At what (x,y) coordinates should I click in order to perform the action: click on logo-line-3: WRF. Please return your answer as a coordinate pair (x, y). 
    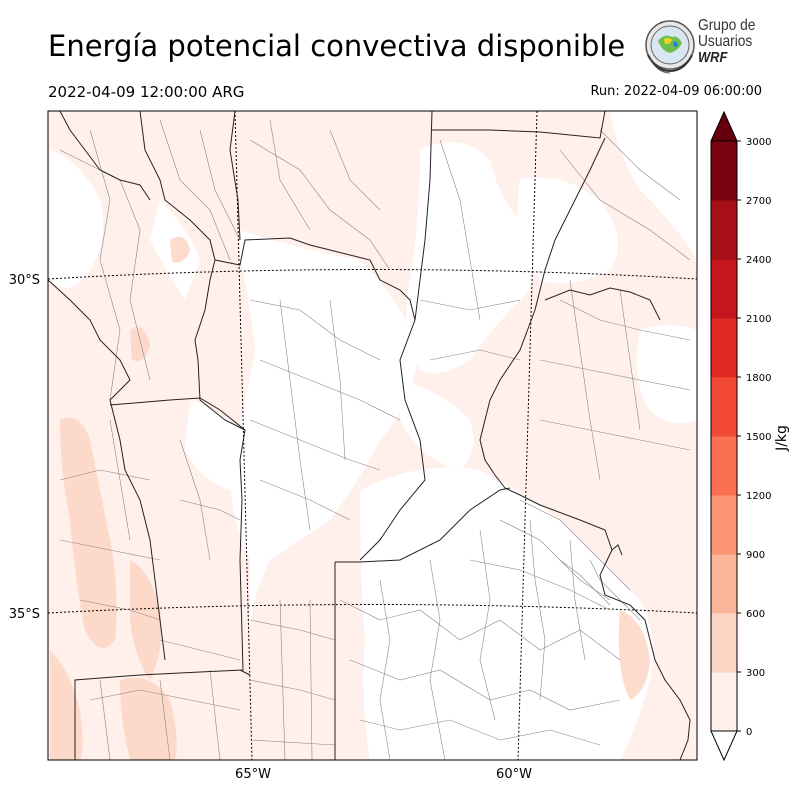
    Looking at the image, I should click on (713, 57).